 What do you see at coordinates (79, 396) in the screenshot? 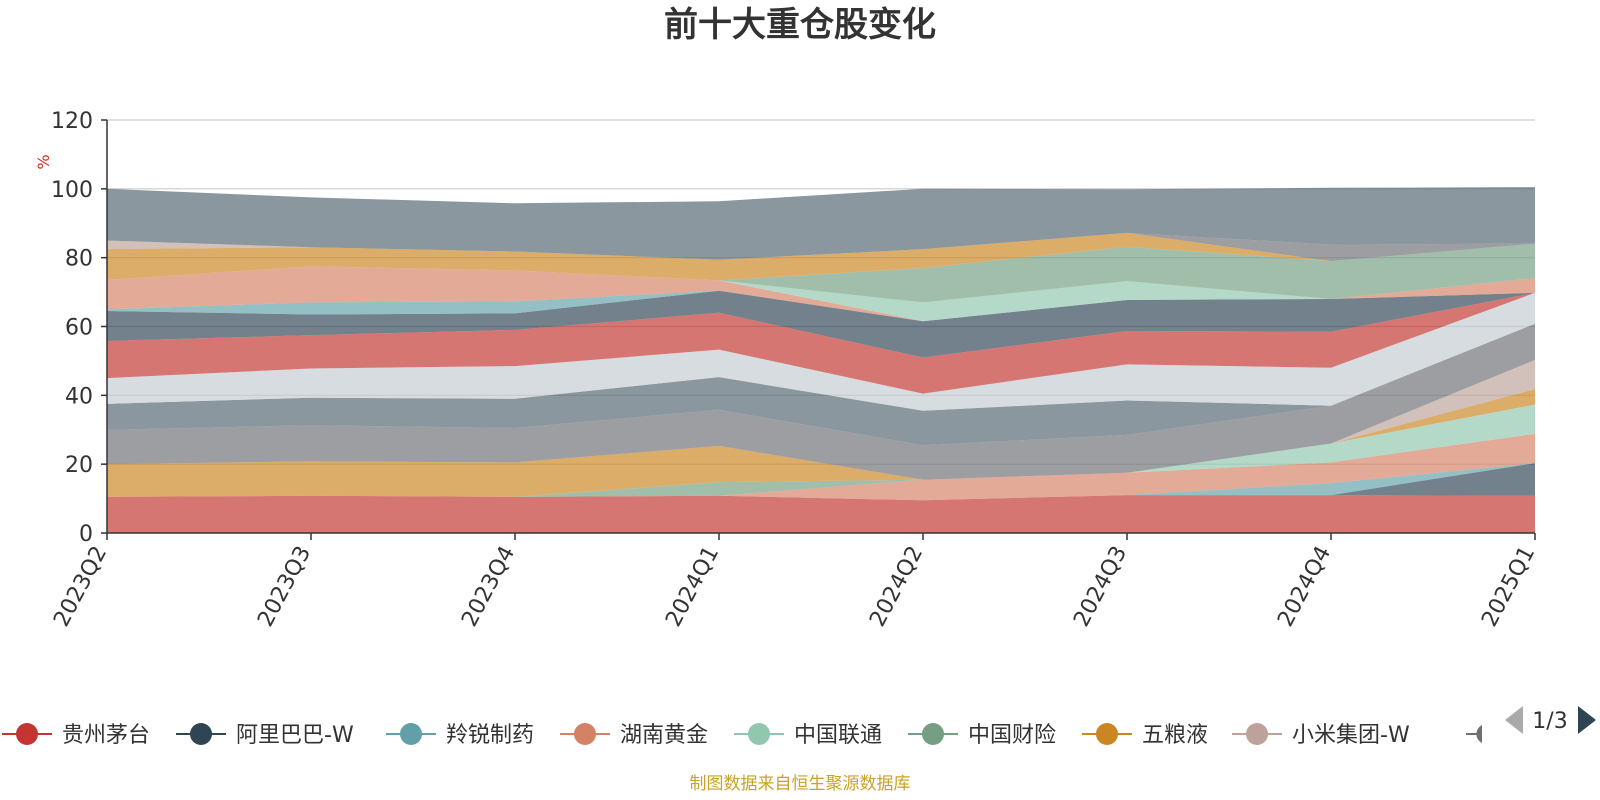
I see `y-tick-label: 40` at bounding box center [79, 396].